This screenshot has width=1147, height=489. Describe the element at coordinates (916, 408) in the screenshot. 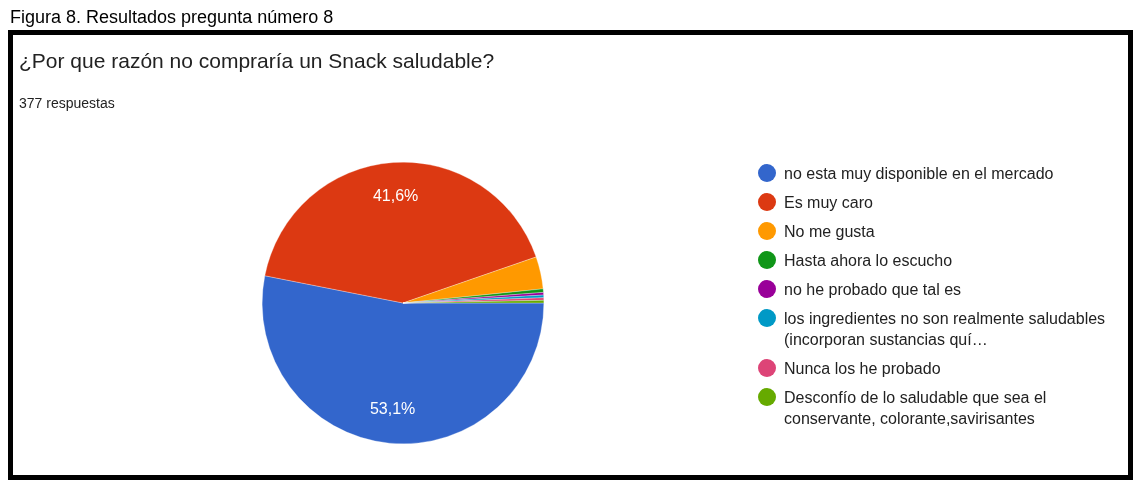

I see `legend-label: Desconfío de lo saludable que sea el conservante, colorante,savirisantes` at that location.